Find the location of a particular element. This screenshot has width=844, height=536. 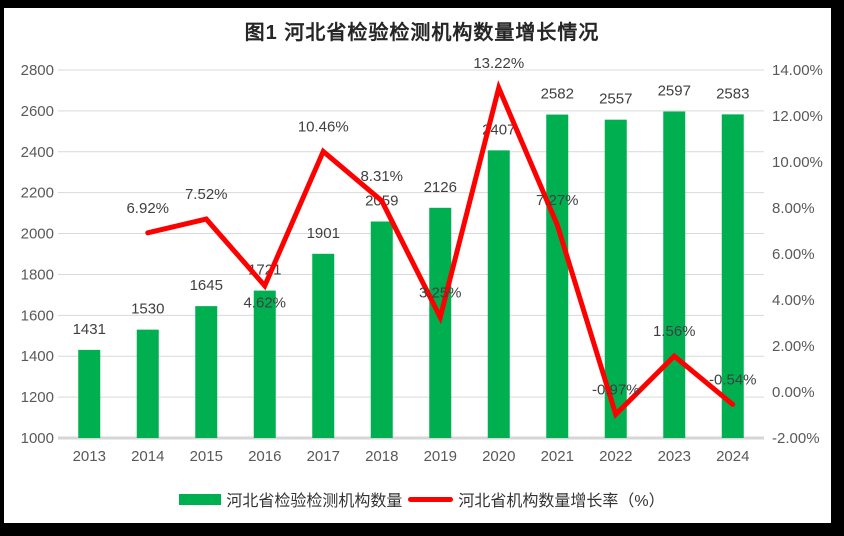

legend-item-line: 河北省机构数量增长率（%） is located at coordinates (536, 499).